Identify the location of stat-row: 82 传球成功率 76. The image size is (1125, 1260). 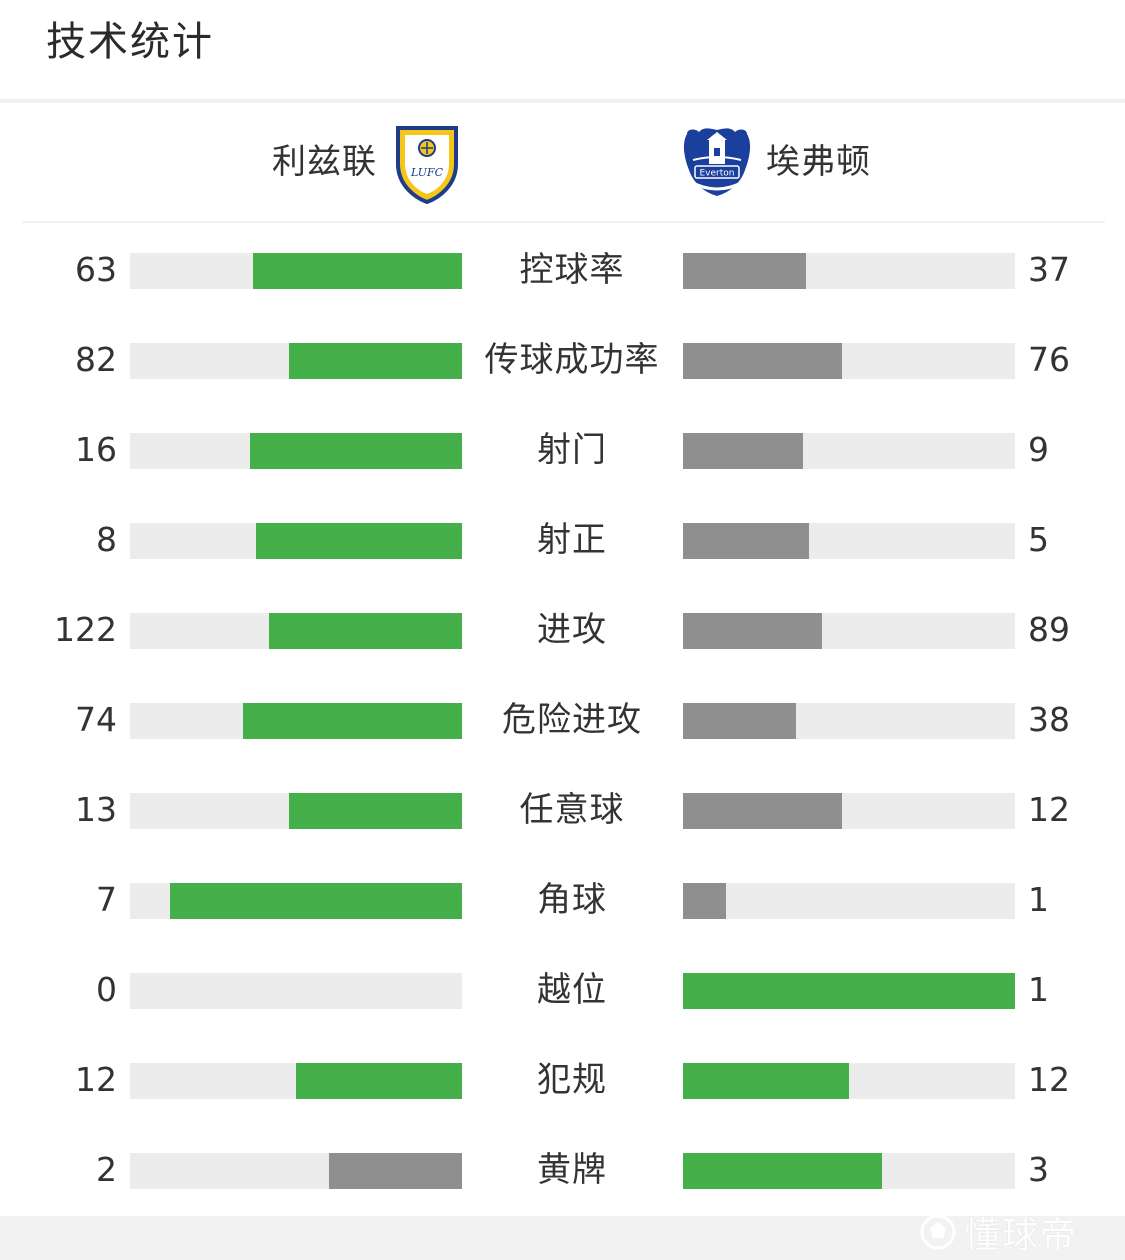
(562, 370).